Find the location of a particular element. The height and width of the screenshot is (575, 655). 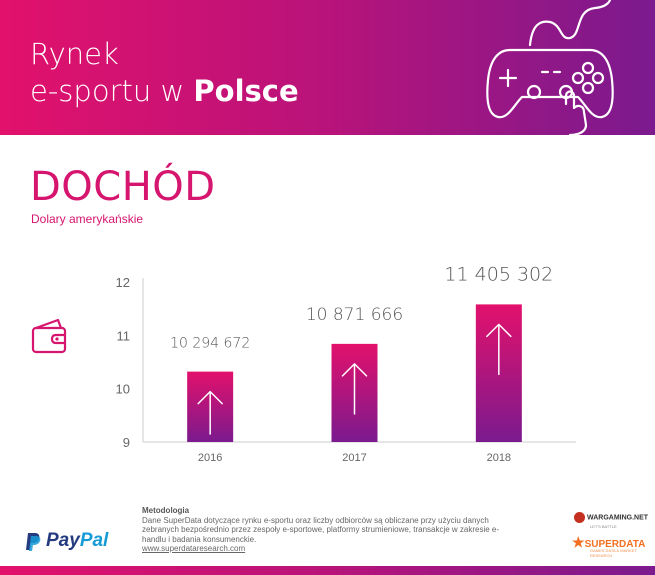

y-tick-label: 12 is located at coordinates (123, 282).